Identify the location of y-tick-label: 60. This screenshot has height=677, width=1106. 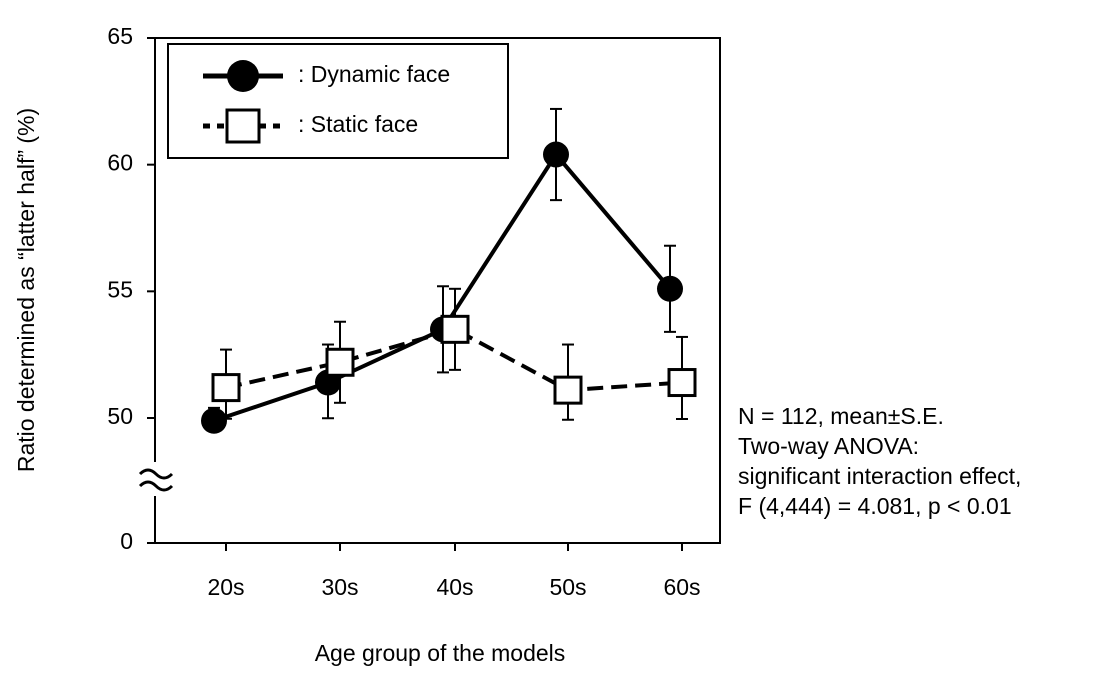
(120, 163).